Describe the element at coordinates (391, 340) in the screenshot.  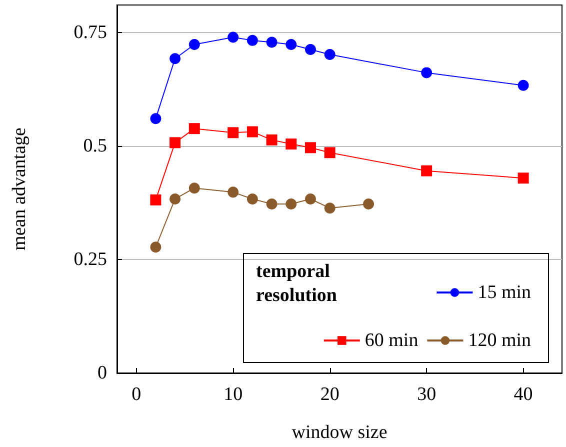
I see `legend-label: 60 min` at that location.